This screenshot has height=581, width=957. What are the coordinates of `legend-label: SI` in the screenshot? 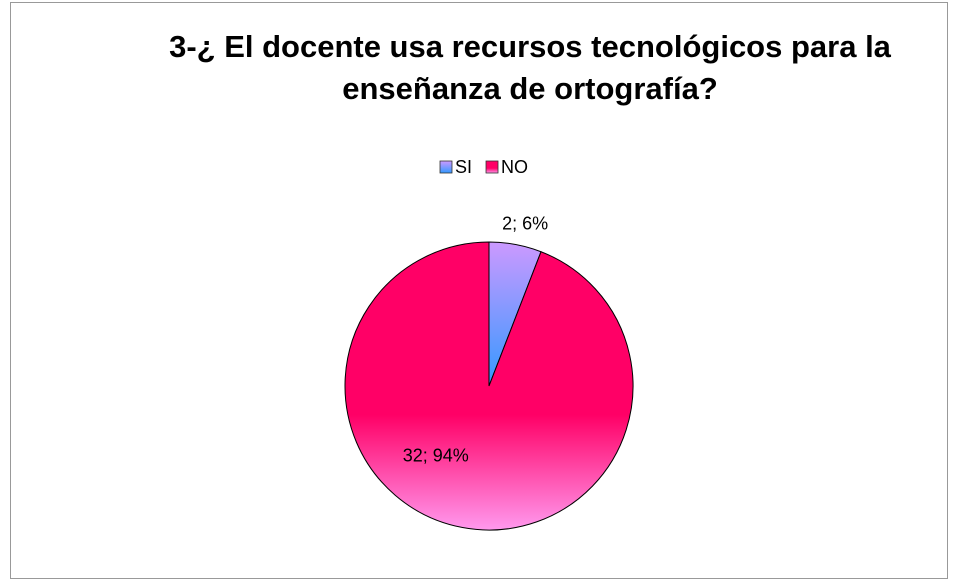 It's located at (463, 167).